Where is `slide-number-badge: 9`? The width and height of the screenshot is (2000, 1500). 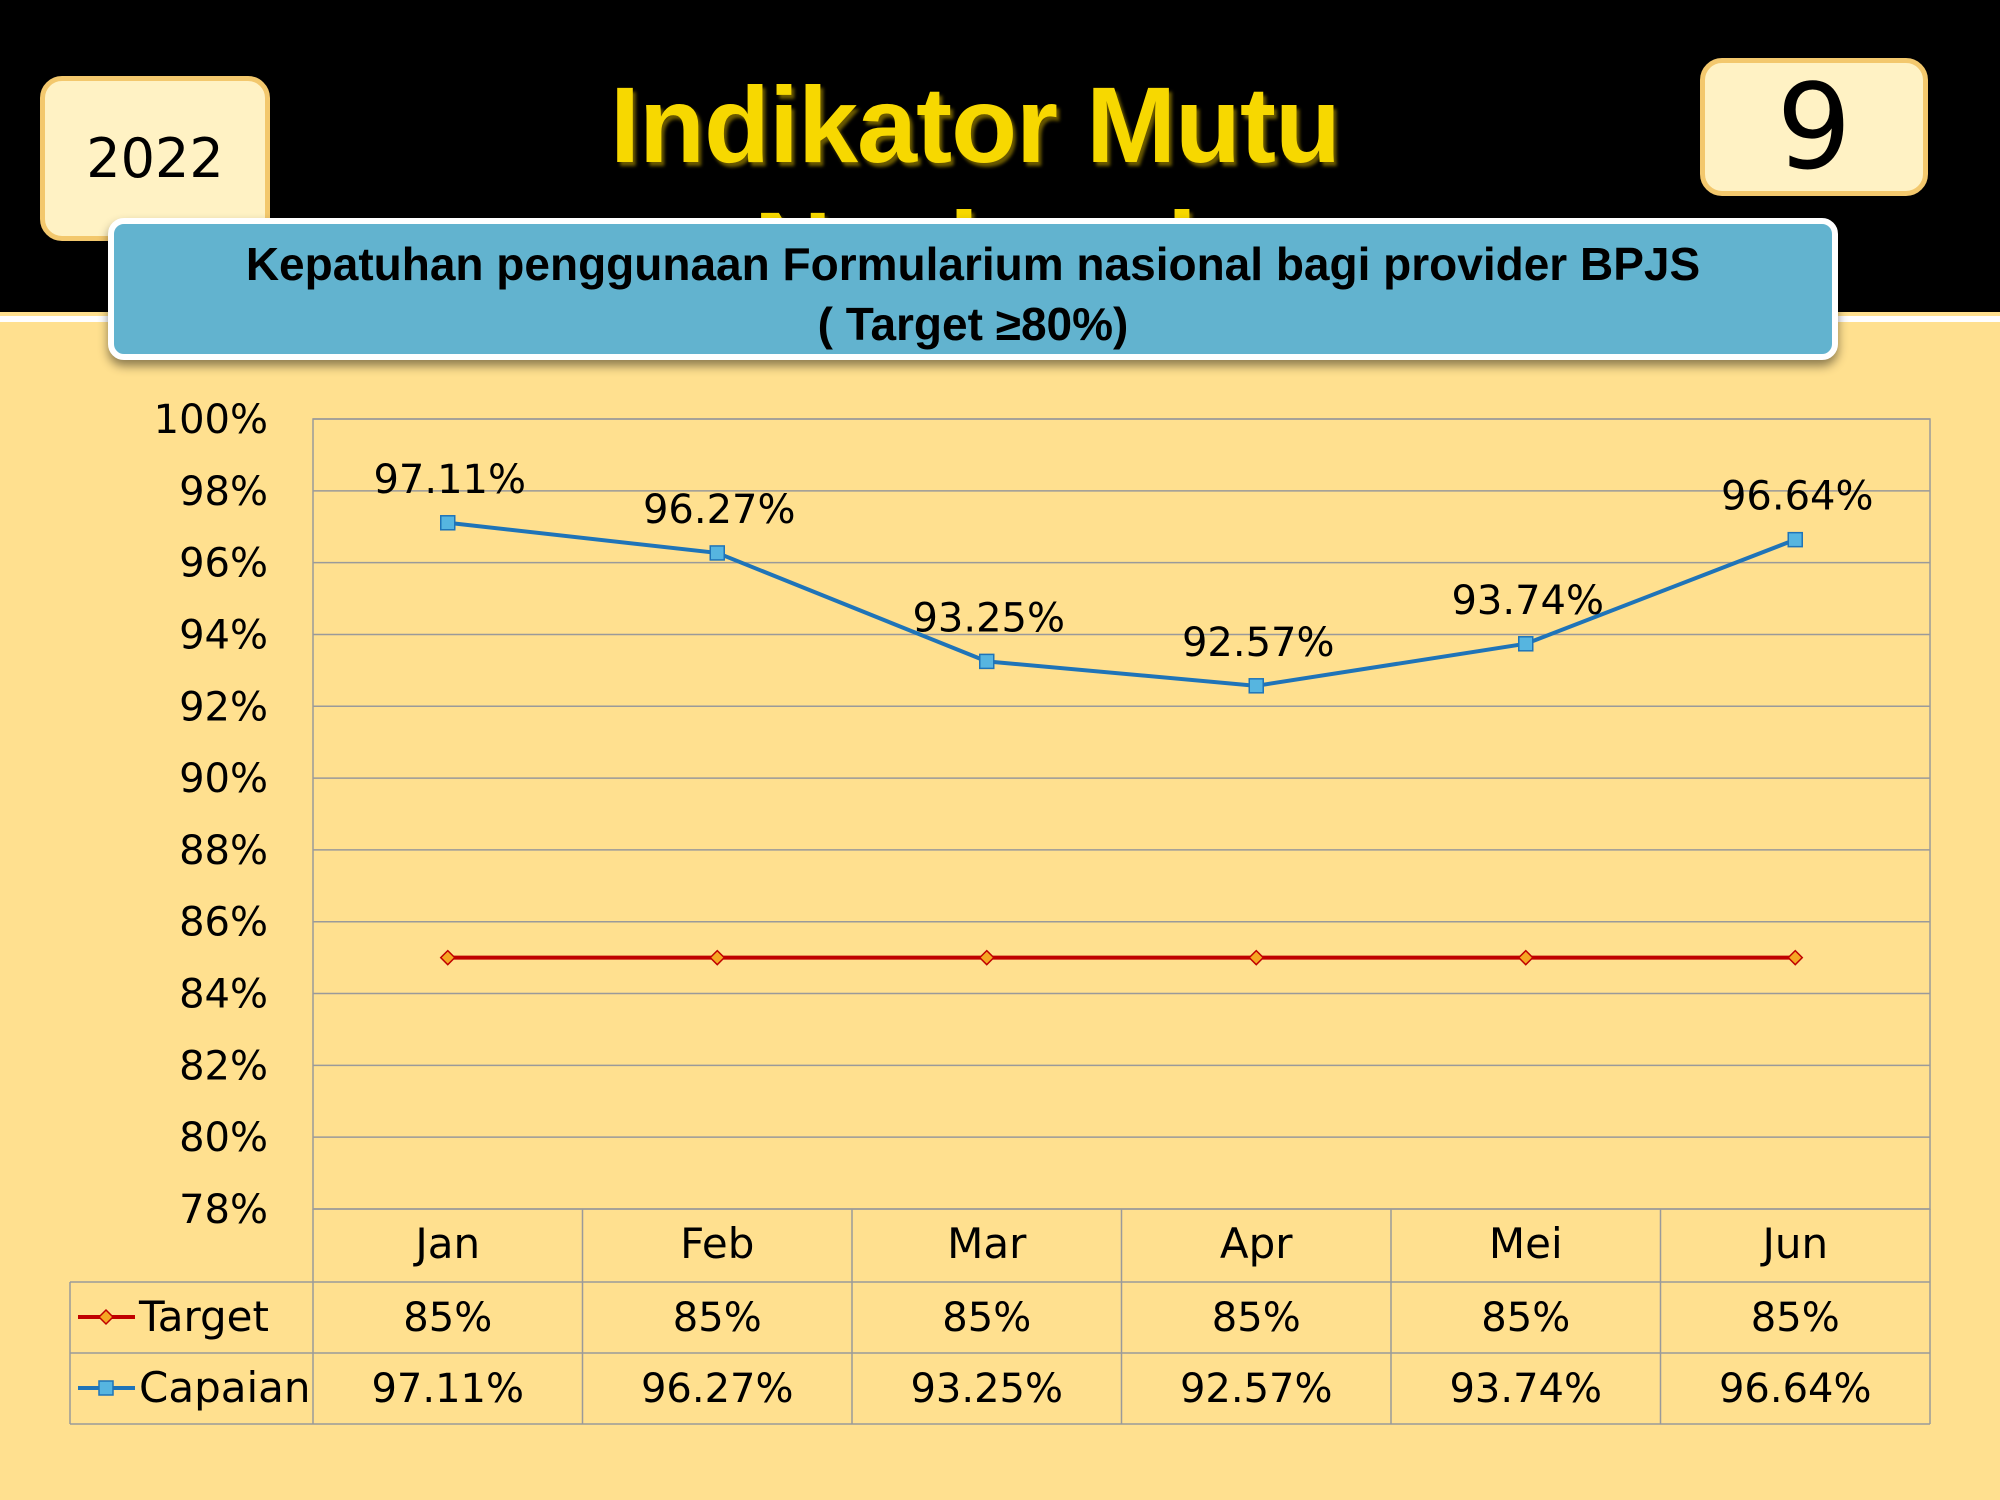
slide-number-badge: 9 is located at coordinates (1814, 127).